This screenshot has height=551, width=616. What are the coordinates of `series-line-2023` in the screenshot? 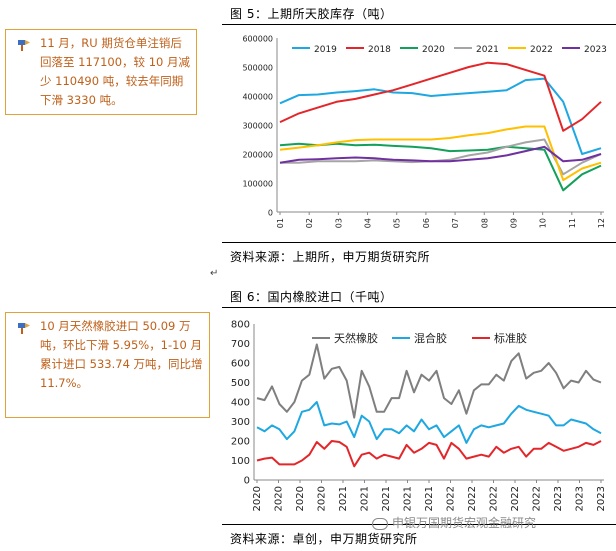 It's located at (440, 154).